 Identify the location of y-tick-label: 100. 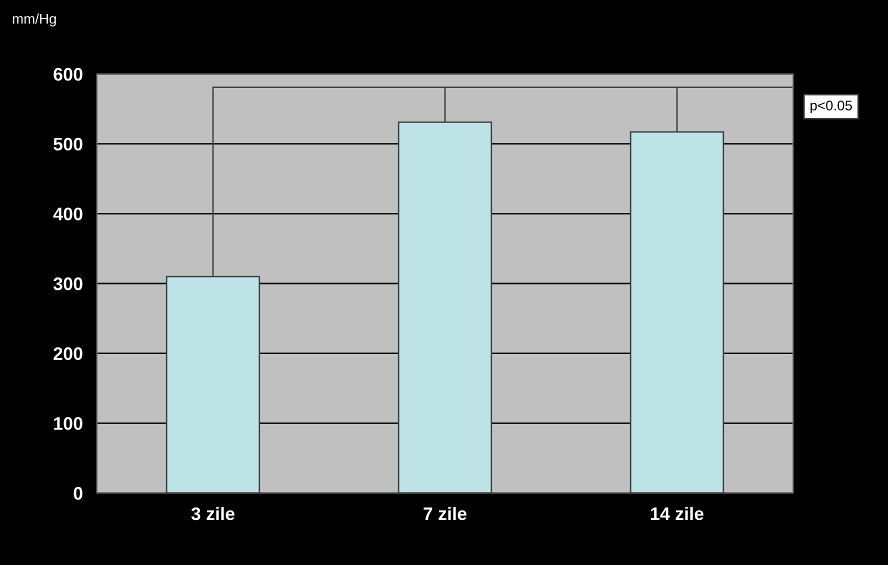
(68, 423).